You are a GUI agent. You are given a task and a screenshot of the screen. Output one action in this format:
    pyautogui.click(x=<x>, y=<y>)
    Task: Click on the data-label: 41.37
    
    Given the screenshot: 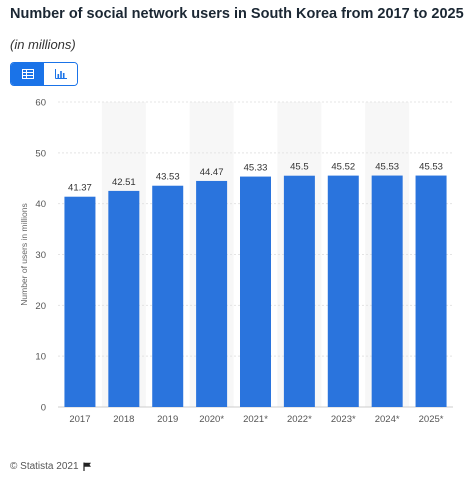 What is the action you would take?
    pyautogui.click(x=80, y=188)
    